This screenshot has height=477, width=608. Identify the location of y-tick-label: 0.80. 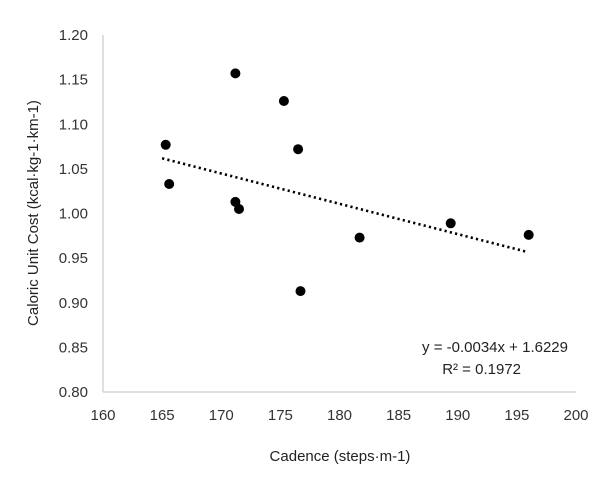
(73, 392).